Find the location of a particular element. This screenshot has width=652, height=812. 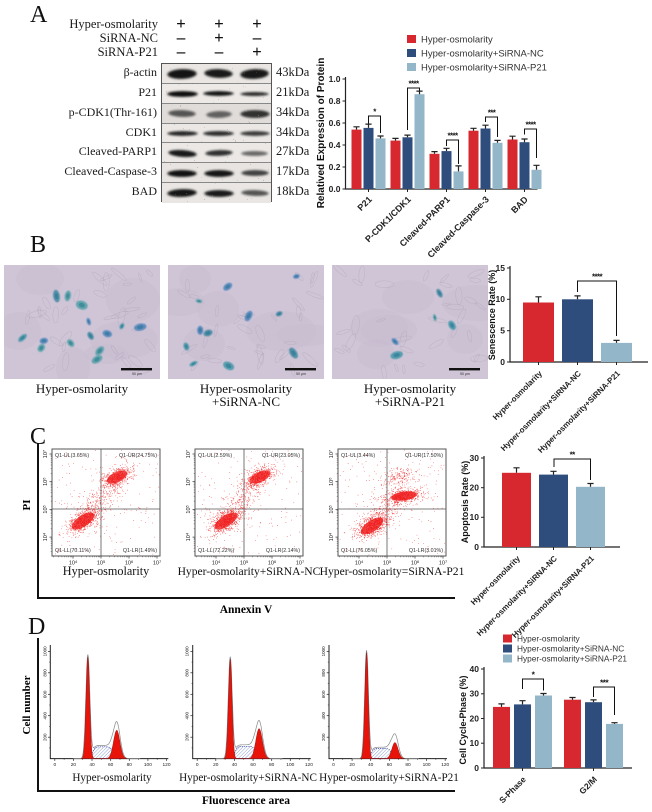

svg-text: 1.0 is located at coordinates (335, 79).